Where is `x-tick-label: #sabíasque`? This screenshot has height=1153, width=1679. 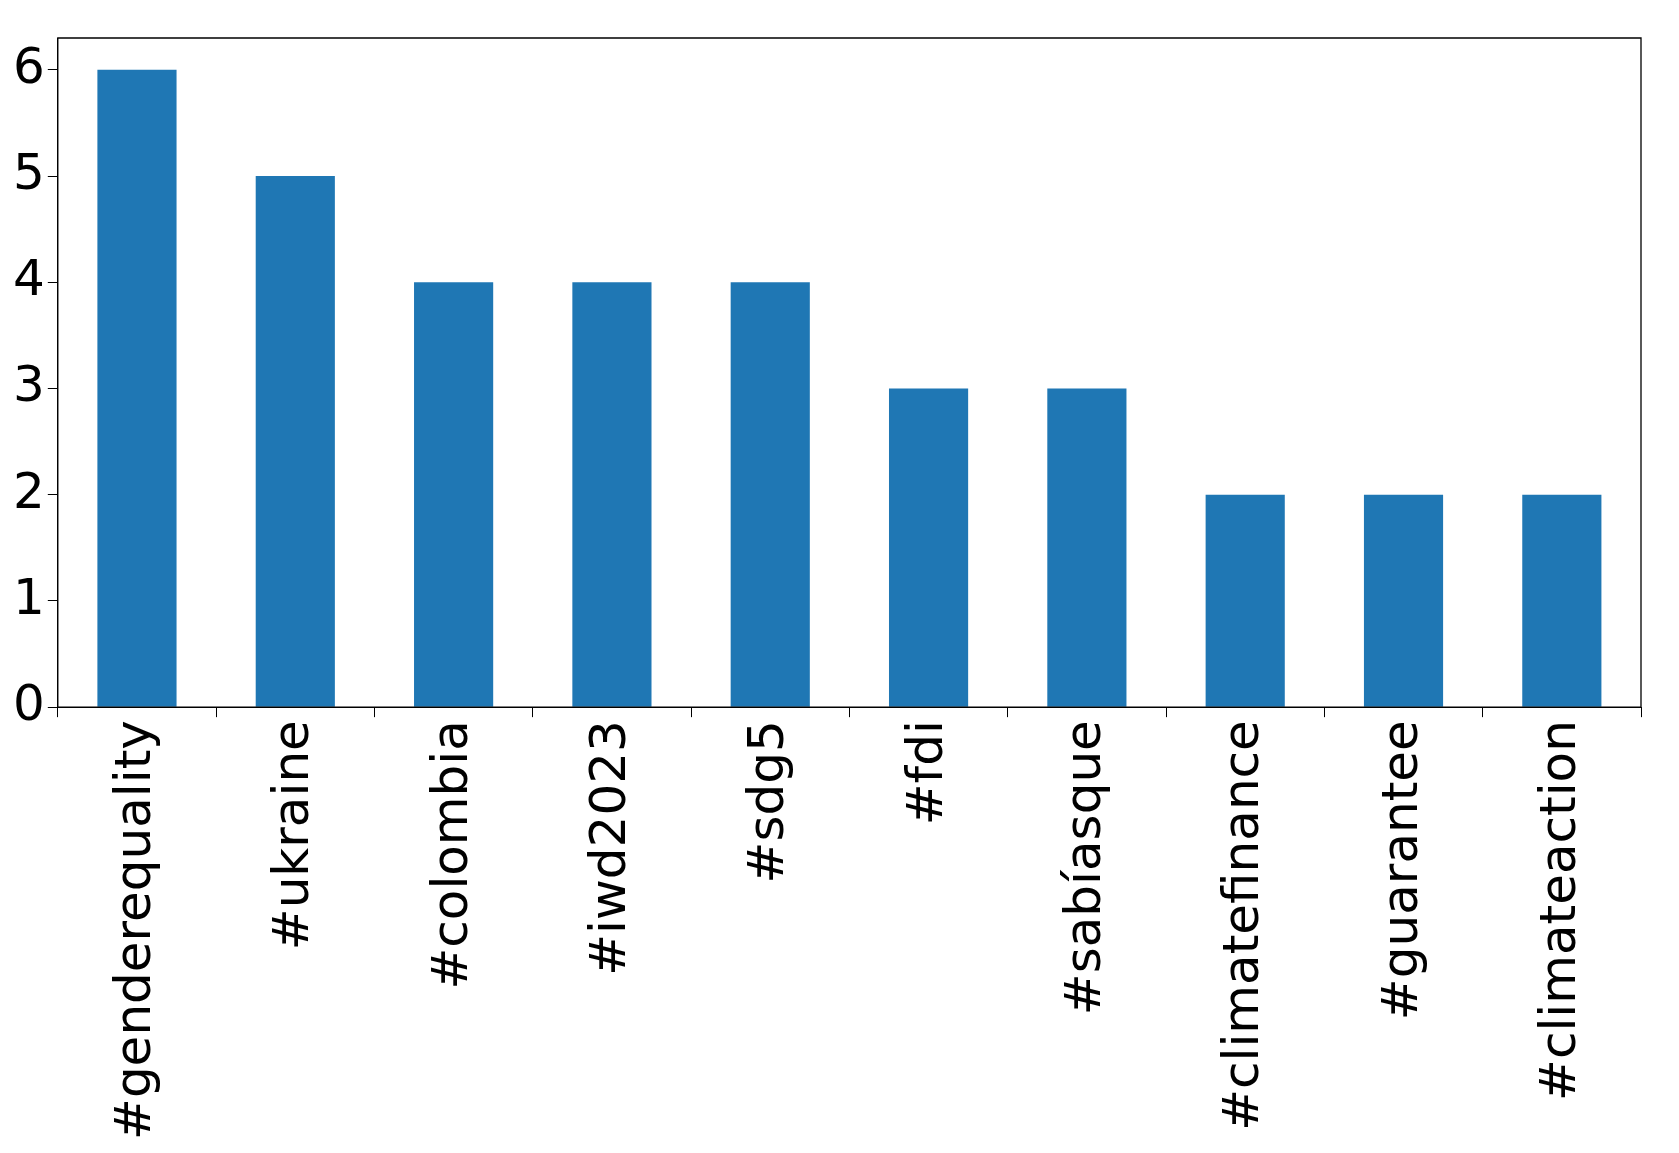 x-tick-label: #sabíasque is located at coordinates (1082, 868).